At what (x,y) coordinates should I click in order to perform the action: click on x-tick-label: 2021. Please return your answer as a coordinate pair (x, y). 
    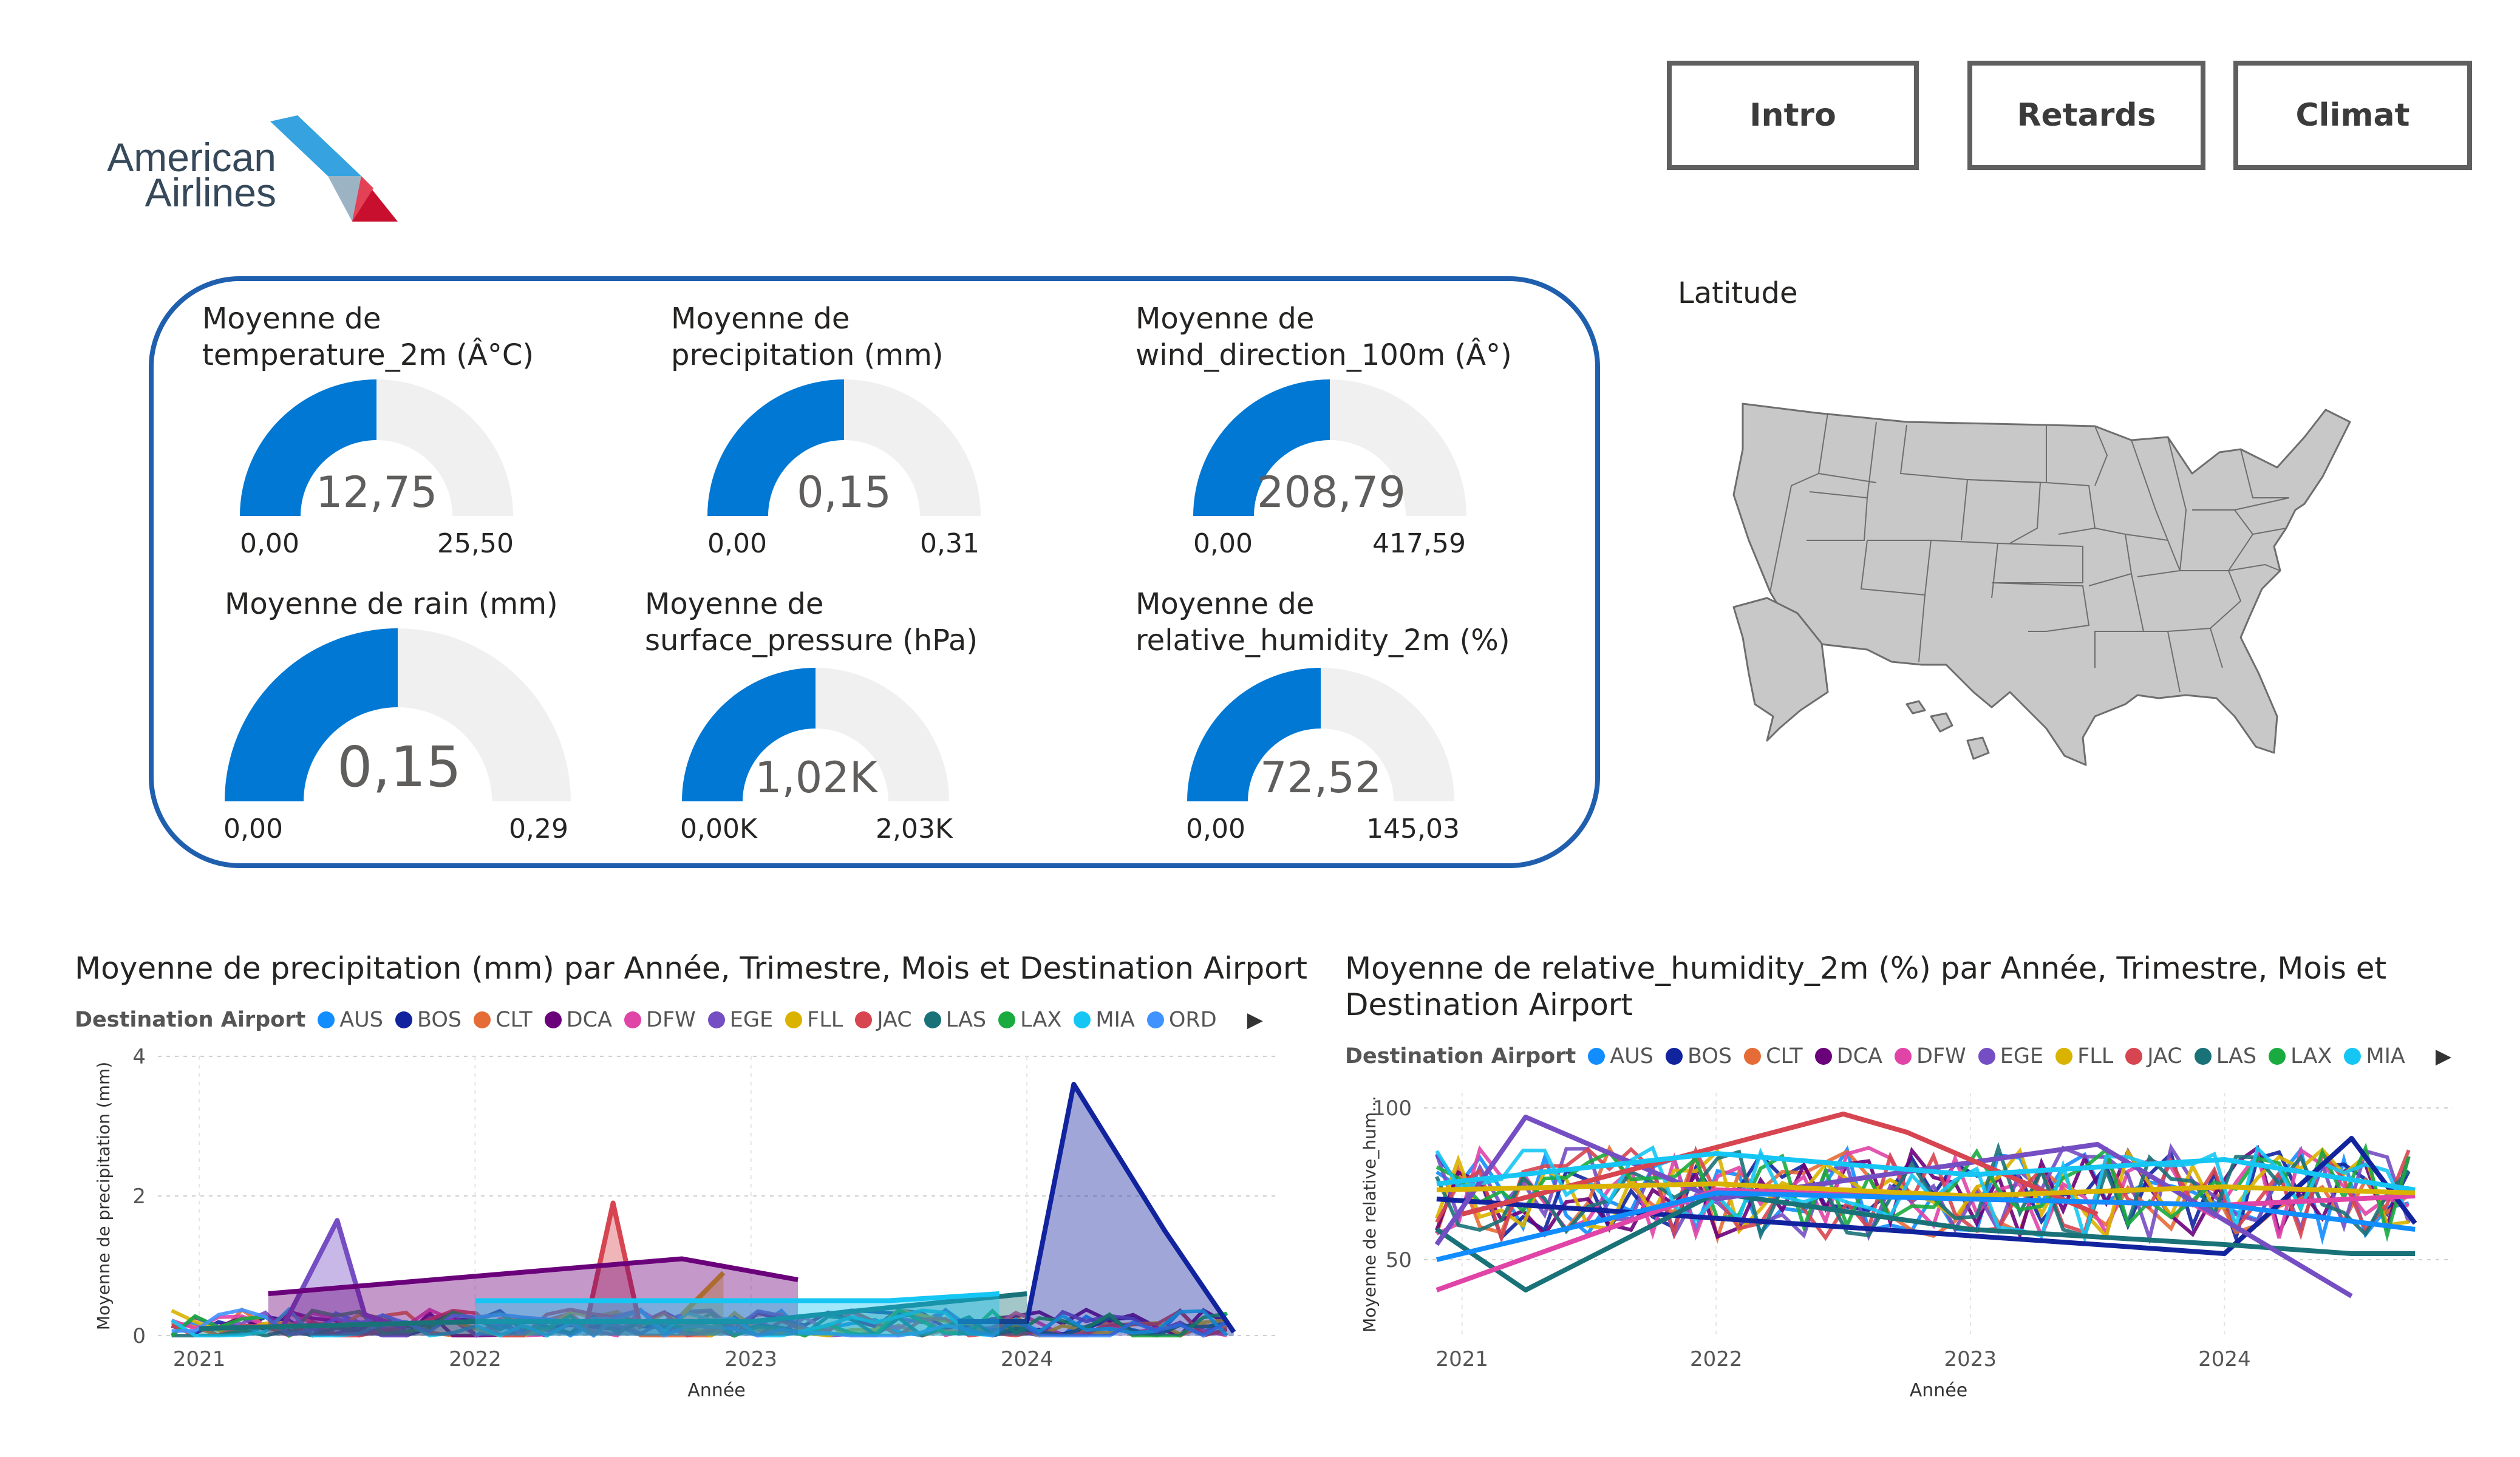
    Looking at the image, I should click on (199, 1359).